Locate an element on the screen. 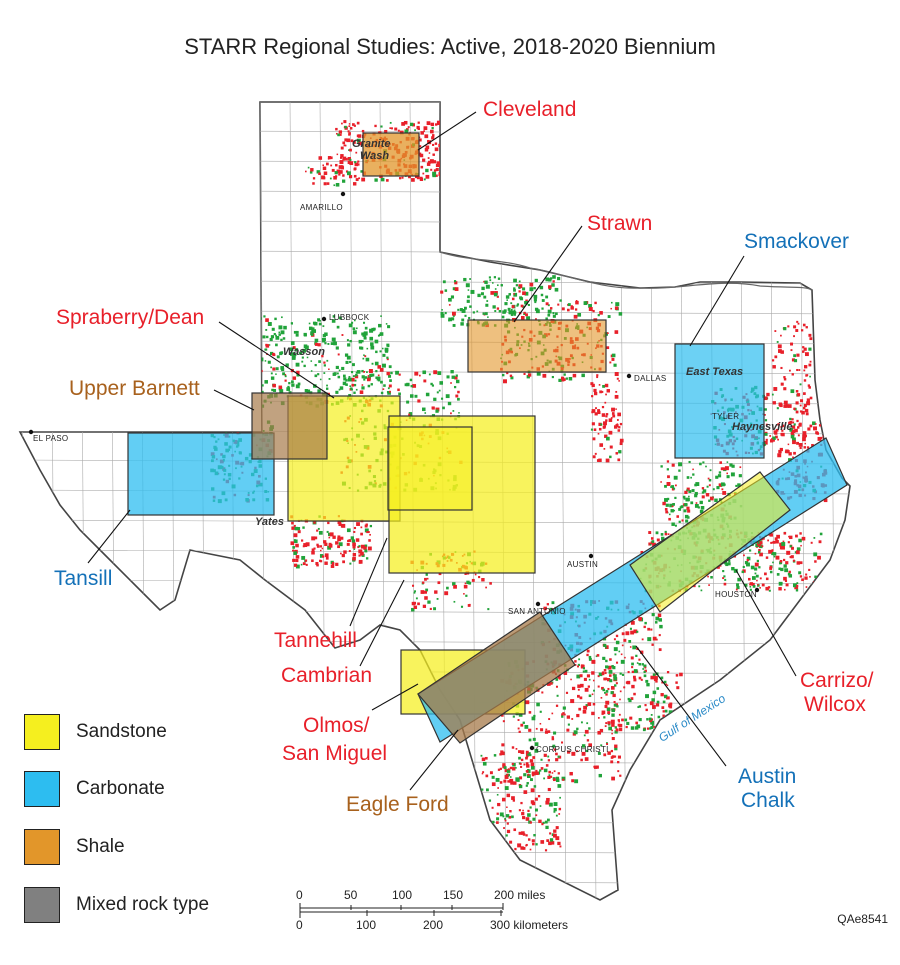 Image resolution: width=900 pixels, height=965 pixels. city-san-antonio: SAN ANTONIO is located at coordinates (537, 611).